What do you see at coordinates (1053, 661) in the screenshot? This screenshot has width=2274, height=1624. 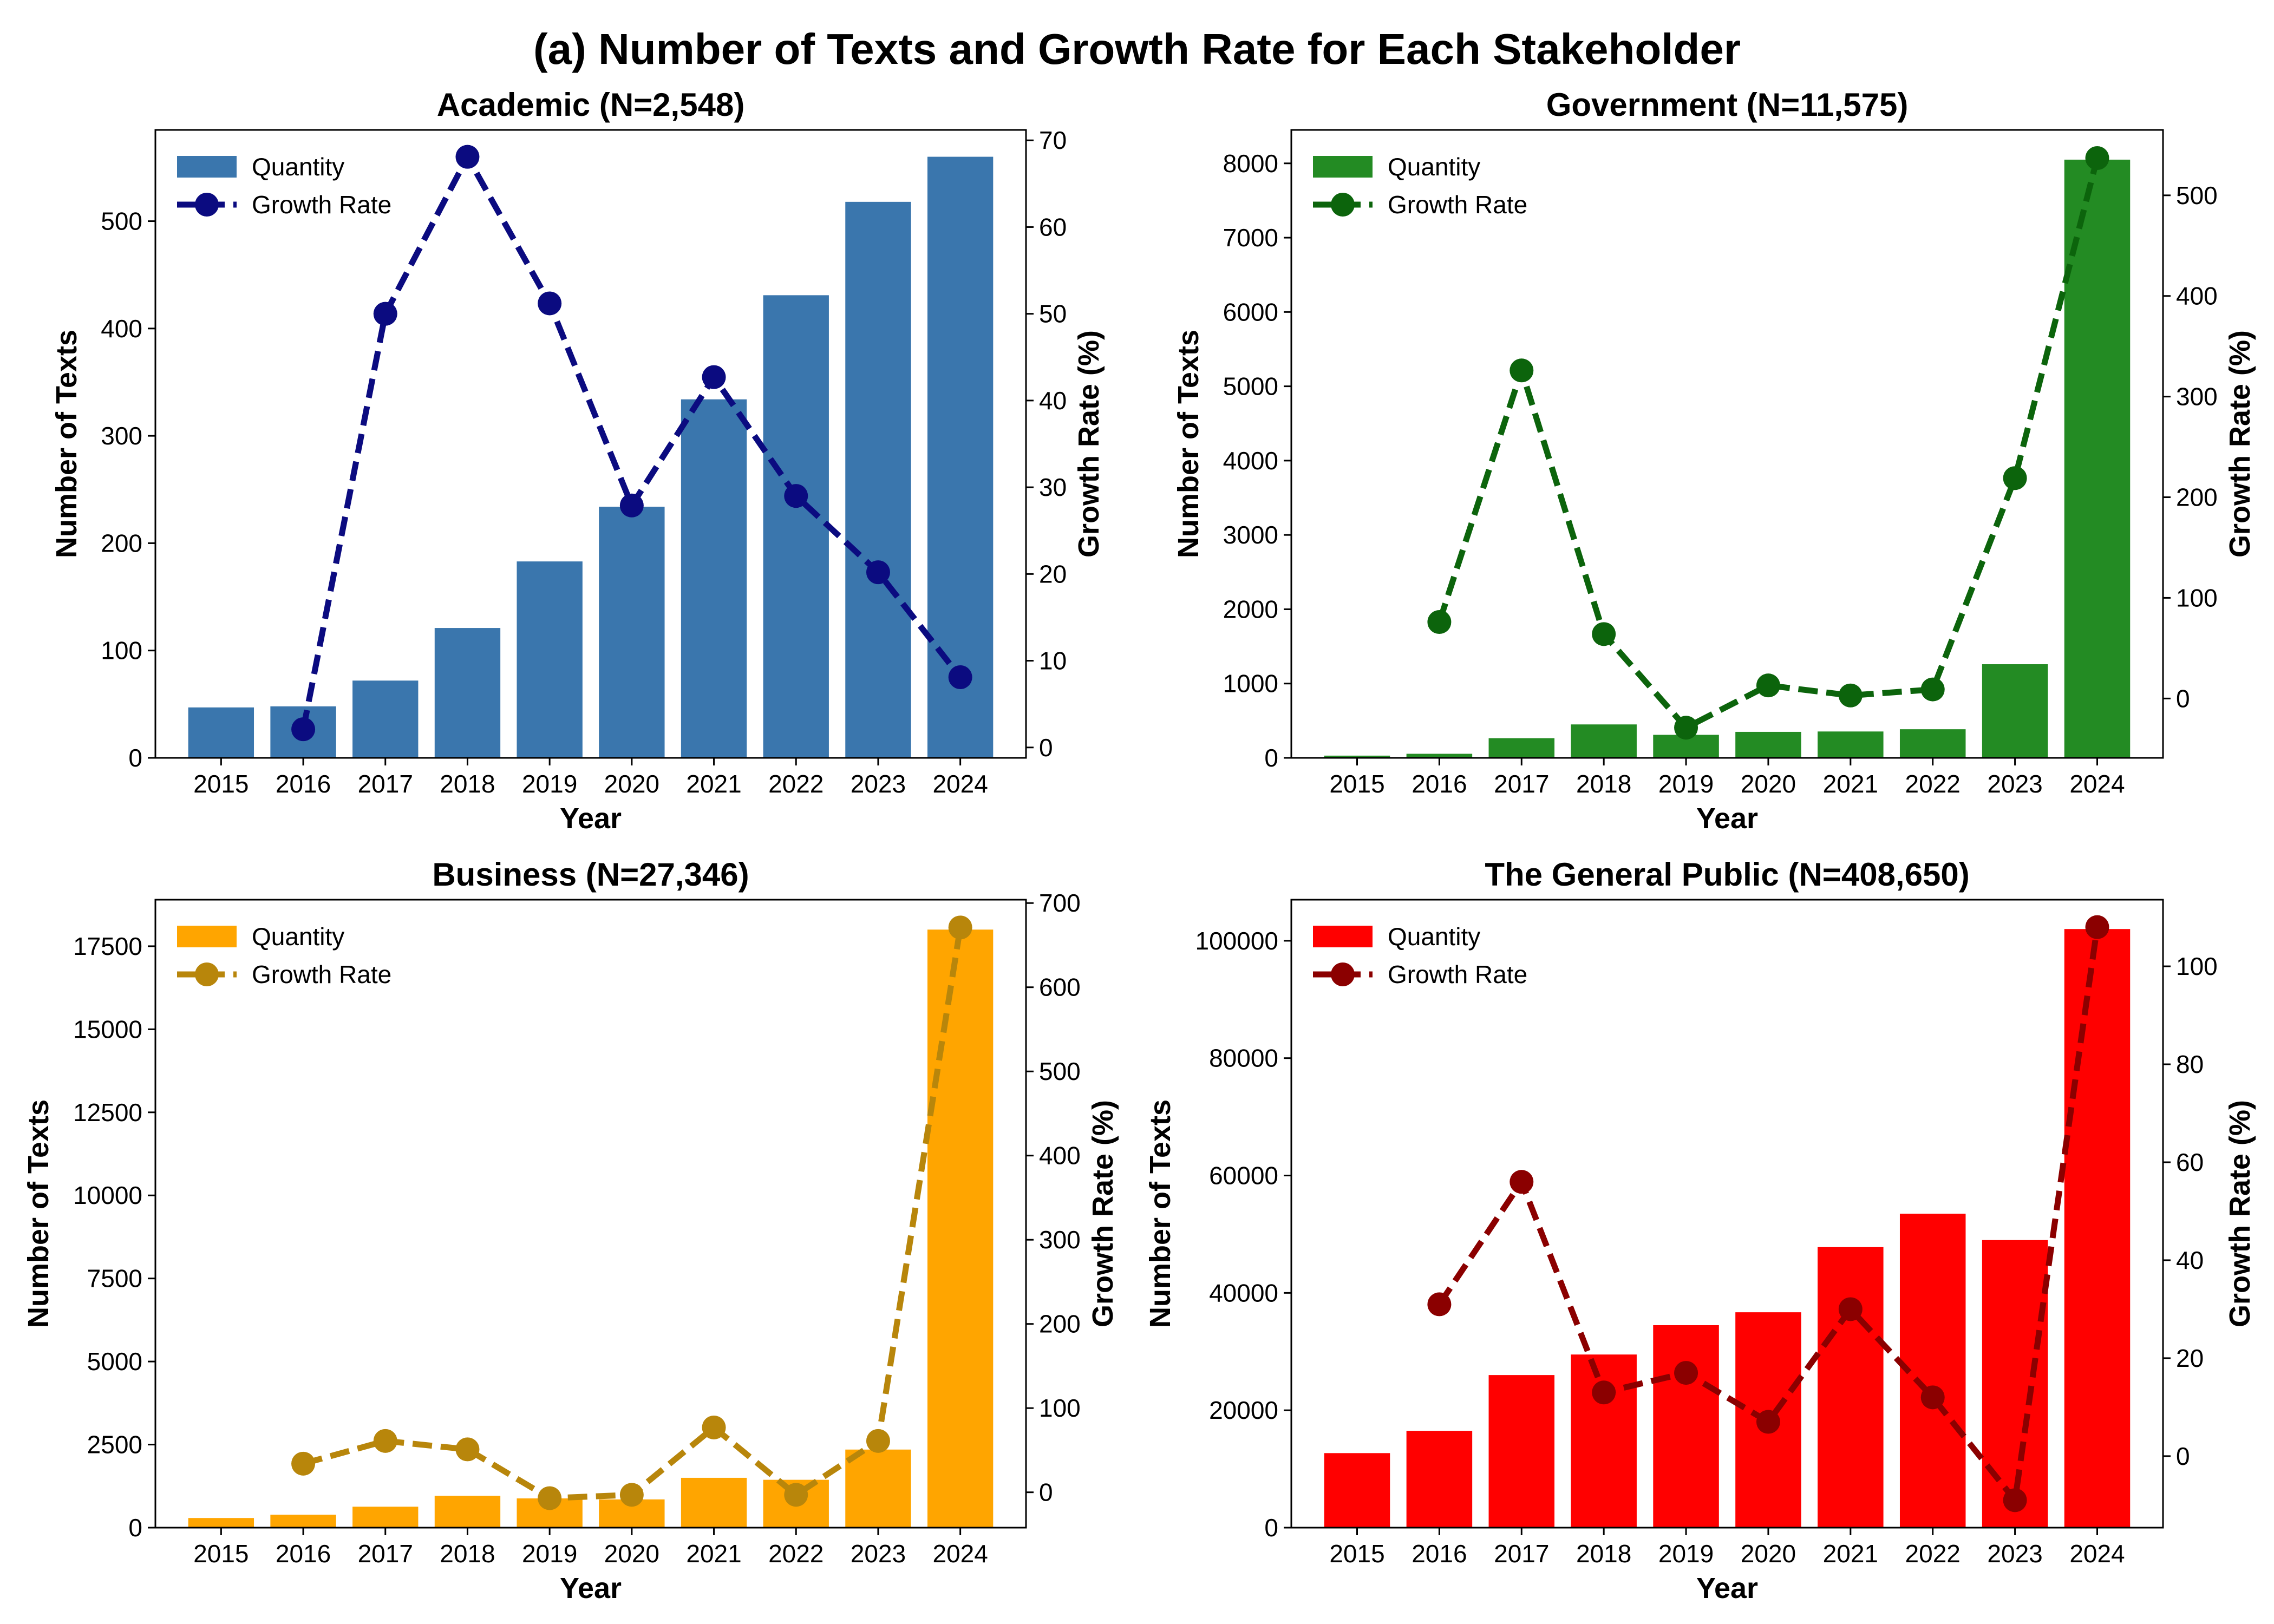 I see `y2-tick-label: 10` at bounding box center [1053, 661].